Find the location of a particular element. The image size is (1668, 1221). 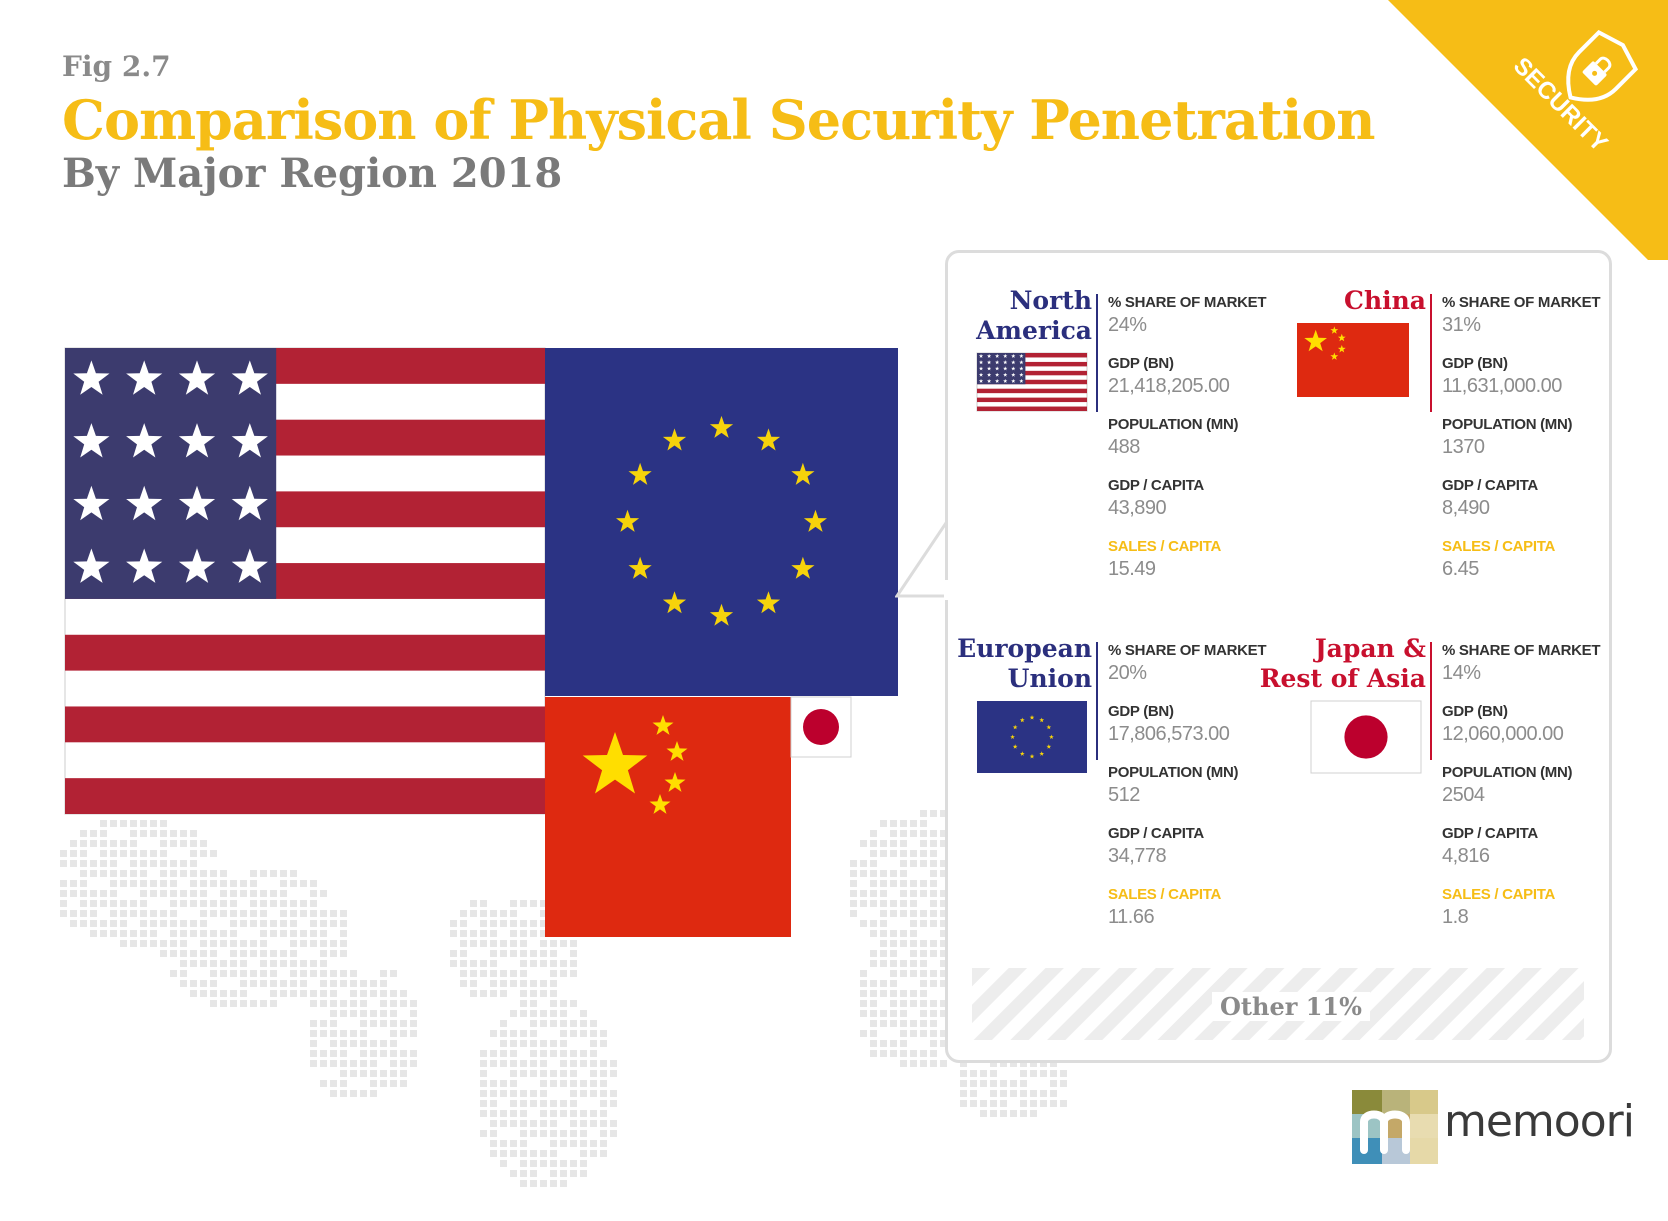

japan-sun is located at coordinates (821, 727).